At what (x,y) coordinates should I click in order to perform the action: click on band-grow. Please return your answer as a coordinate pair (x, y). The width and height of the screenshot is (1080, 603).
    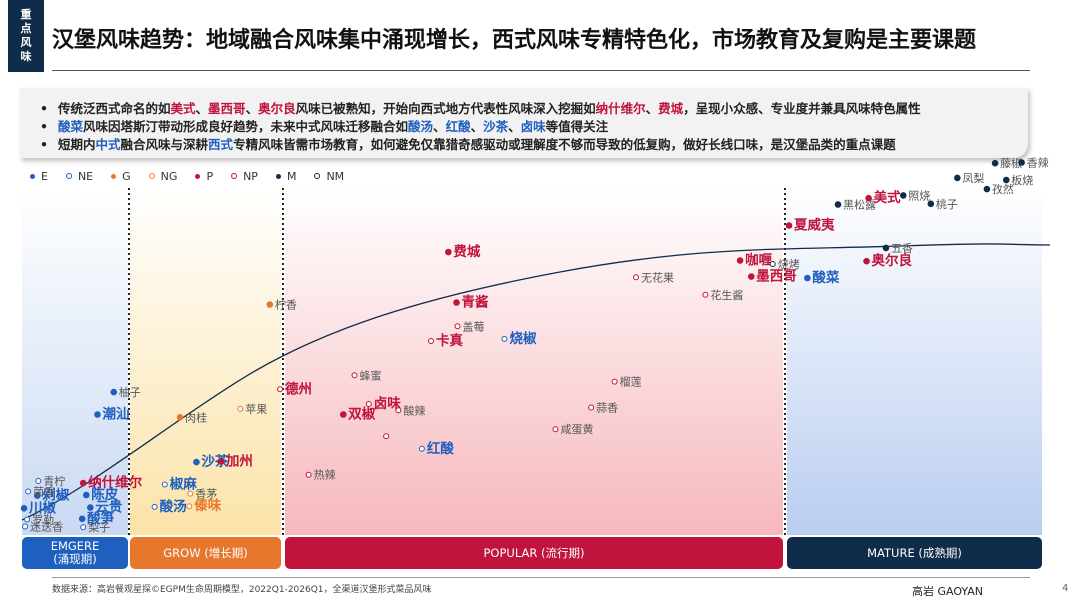
    Looking at the image, I should click on (205, 361).